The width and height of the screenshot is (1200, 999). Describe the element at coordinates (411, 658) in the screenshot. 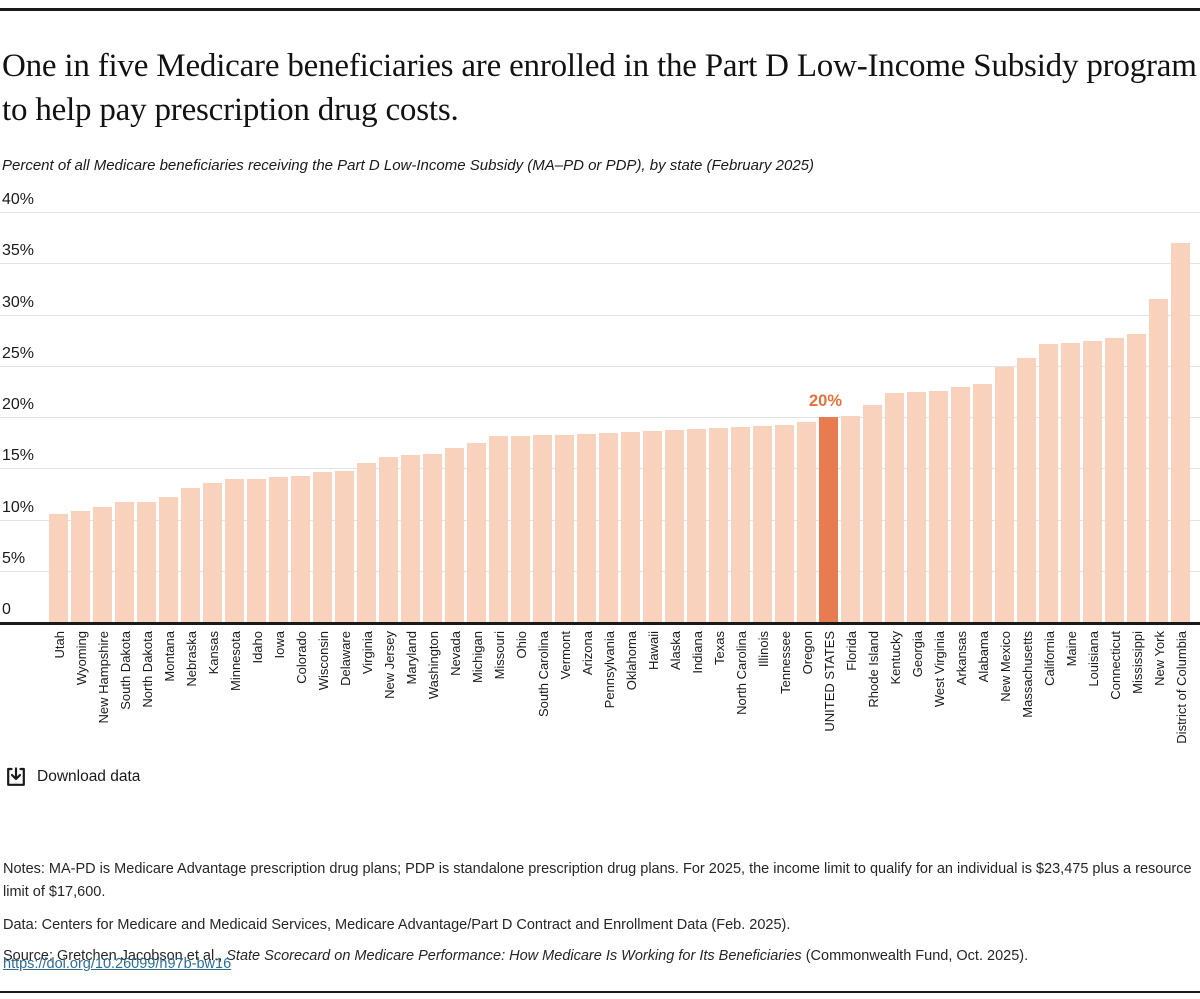

I see `x-axis-label: Maryland` at that location.